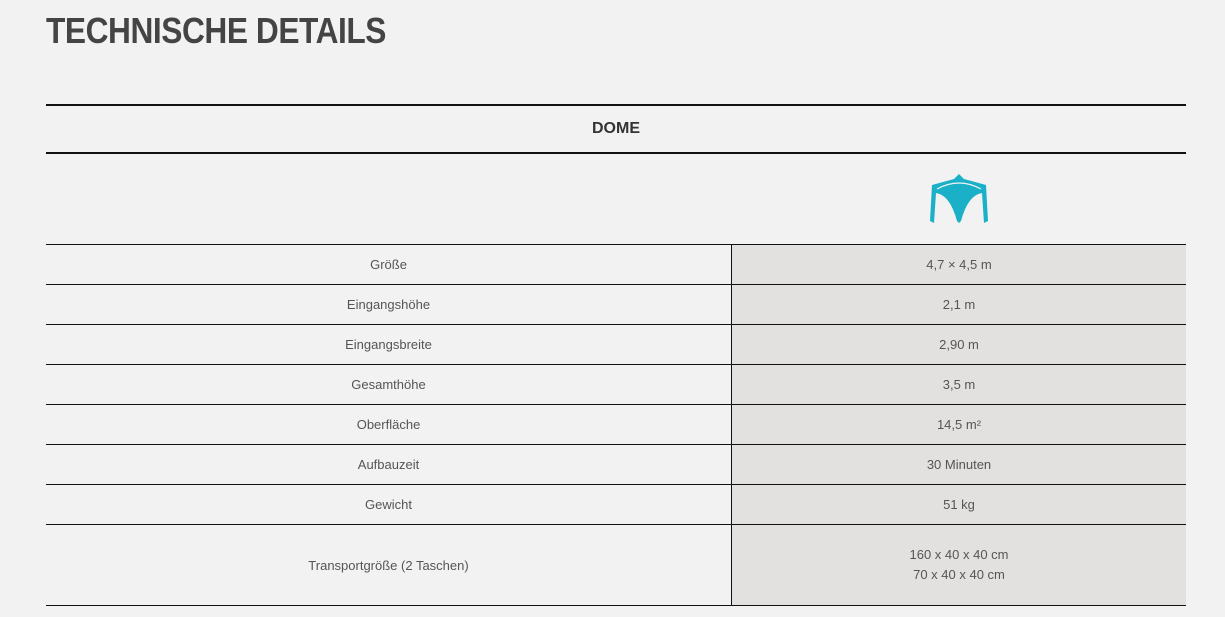 This screenshot has height=617, width=1225. What do you see at coordinates (959, 554) in the screenshot?
I see `row-value-line: 160 x 40 x 40 cm` at bounding box center [959, 554].